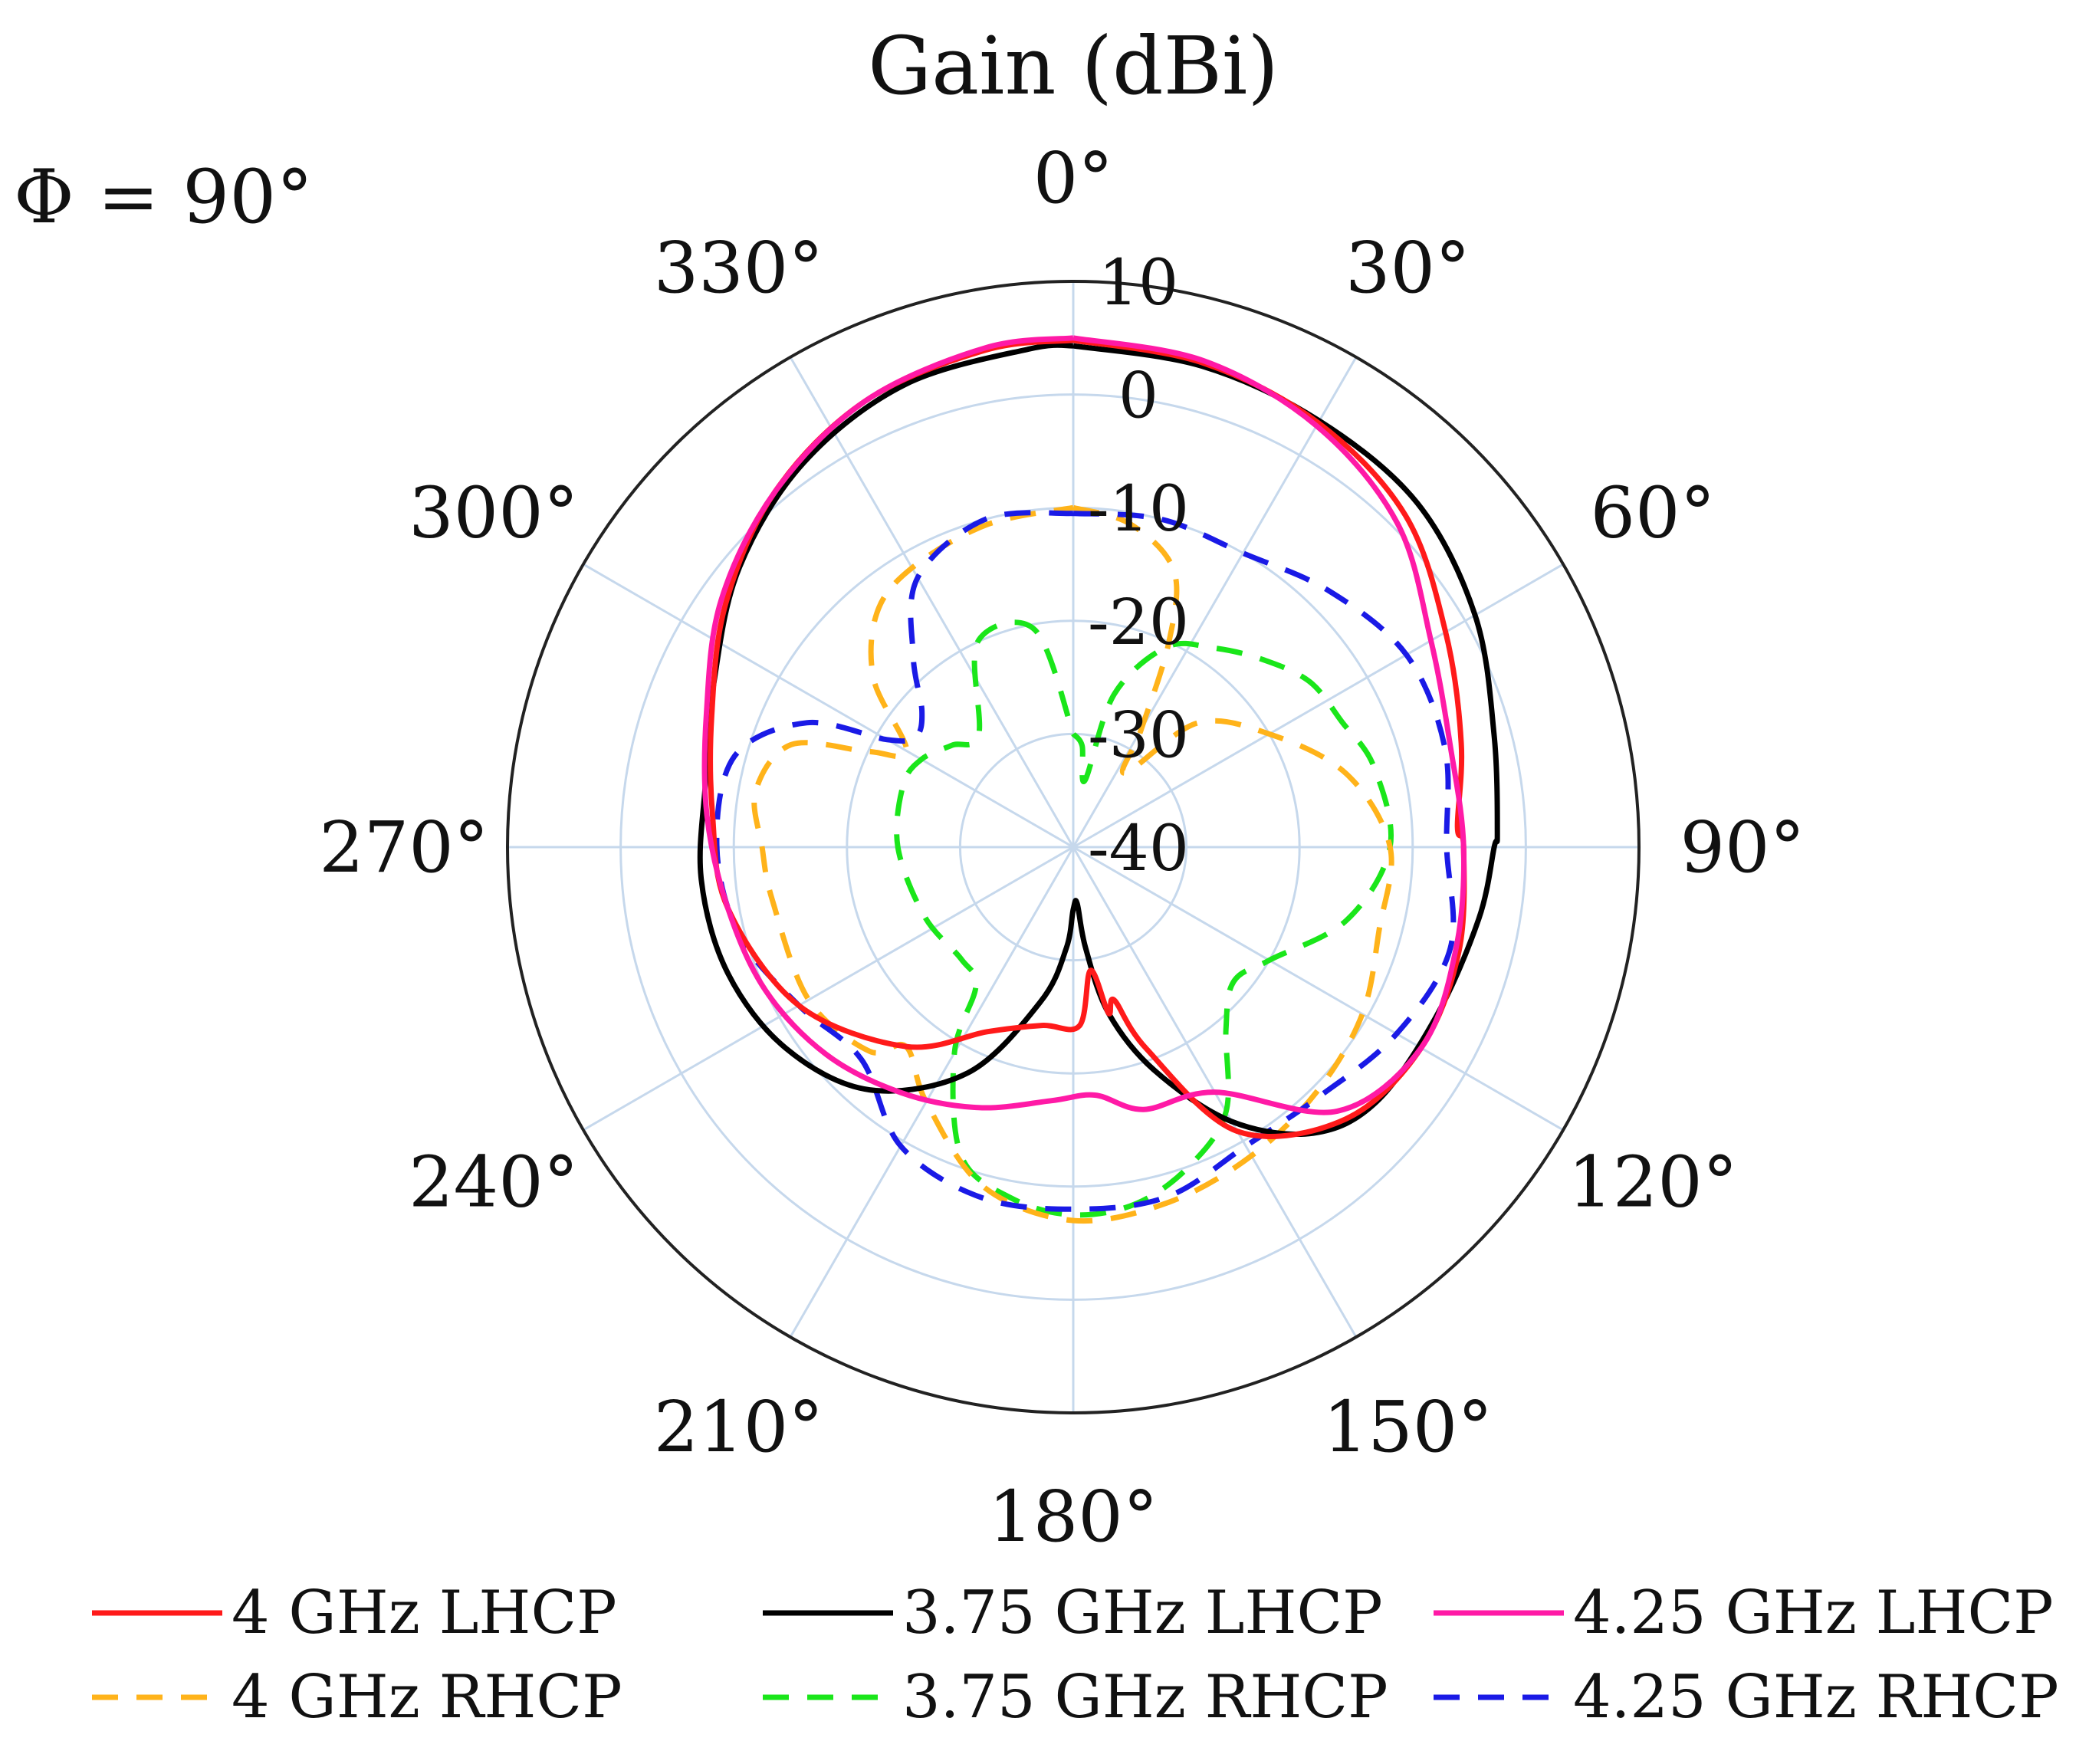 The height and width of the screenshot is (1764, 2089). What do you see at coordinates (427, 1697) in the screenshot?
I see `legend-label: 4 GHz RHCP` at bounding box center [427, 1697].